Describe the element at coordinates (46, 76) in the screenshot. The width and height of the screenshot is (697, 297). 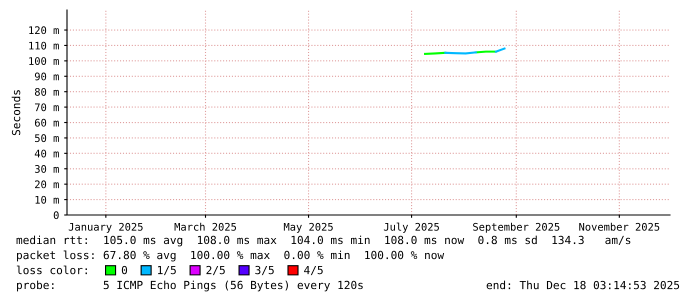
I see `y-tick-label: 90 m` at that location.